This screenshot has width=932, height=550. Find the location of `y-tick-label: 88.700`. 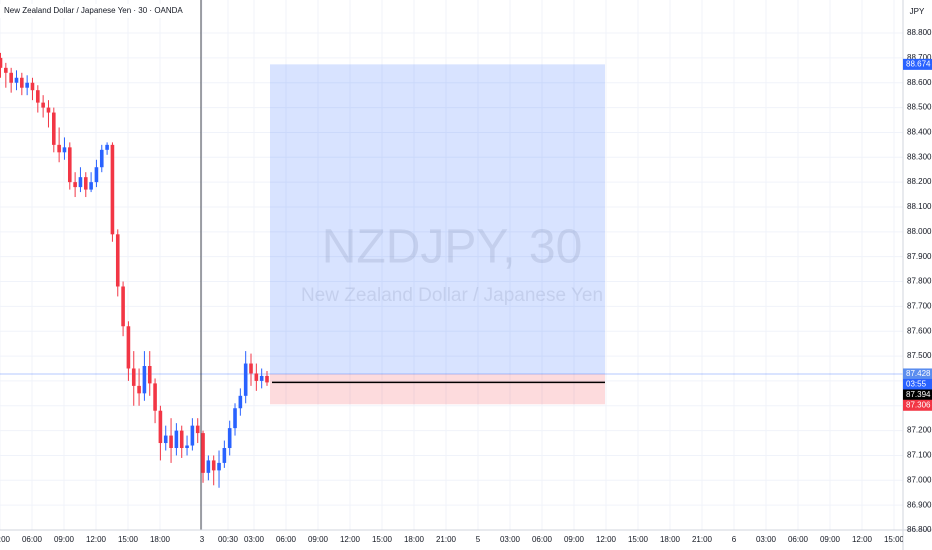

y-tick-label: 88.700 is located at coordinates (919, 57).